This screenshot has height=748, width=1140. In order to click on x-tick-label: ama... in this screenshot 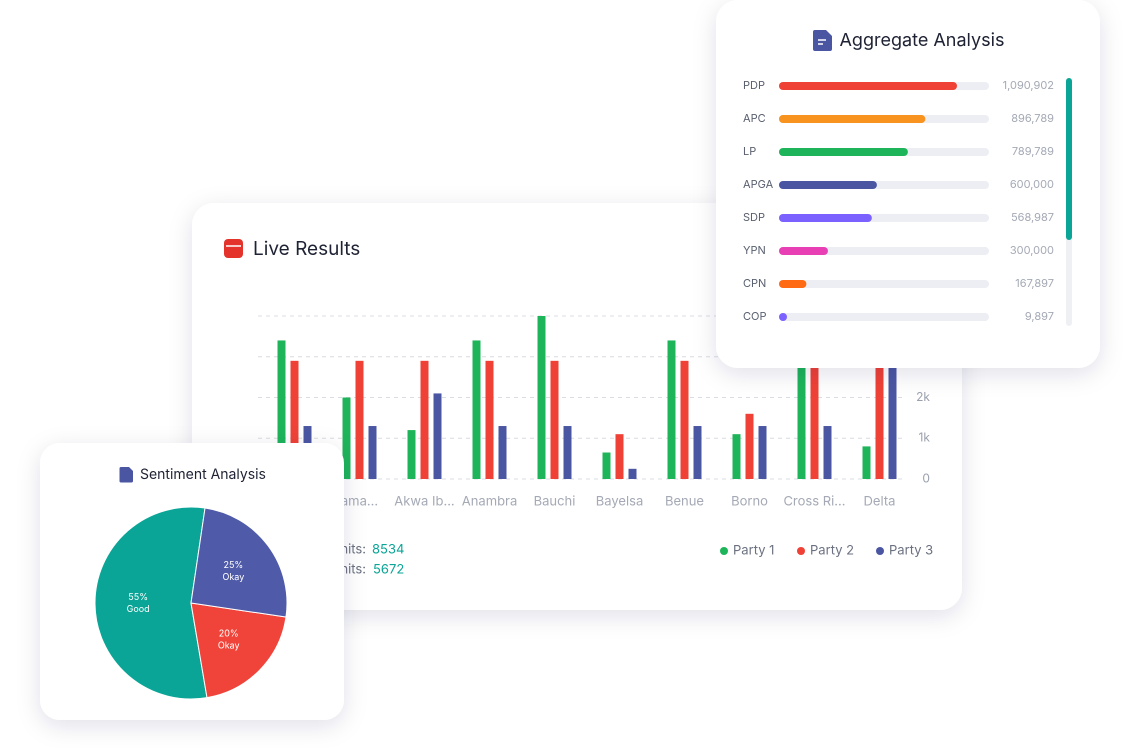, I will do `click(359, 502)`.